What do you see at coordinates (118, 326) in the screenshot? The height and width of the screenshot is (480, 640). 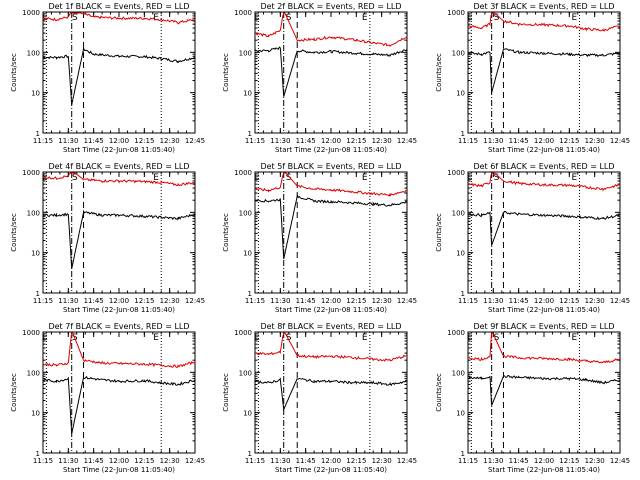 I see `panel-title: Det 7f BLACK = Events, RED = LLD` at bounding box center [118, 326].